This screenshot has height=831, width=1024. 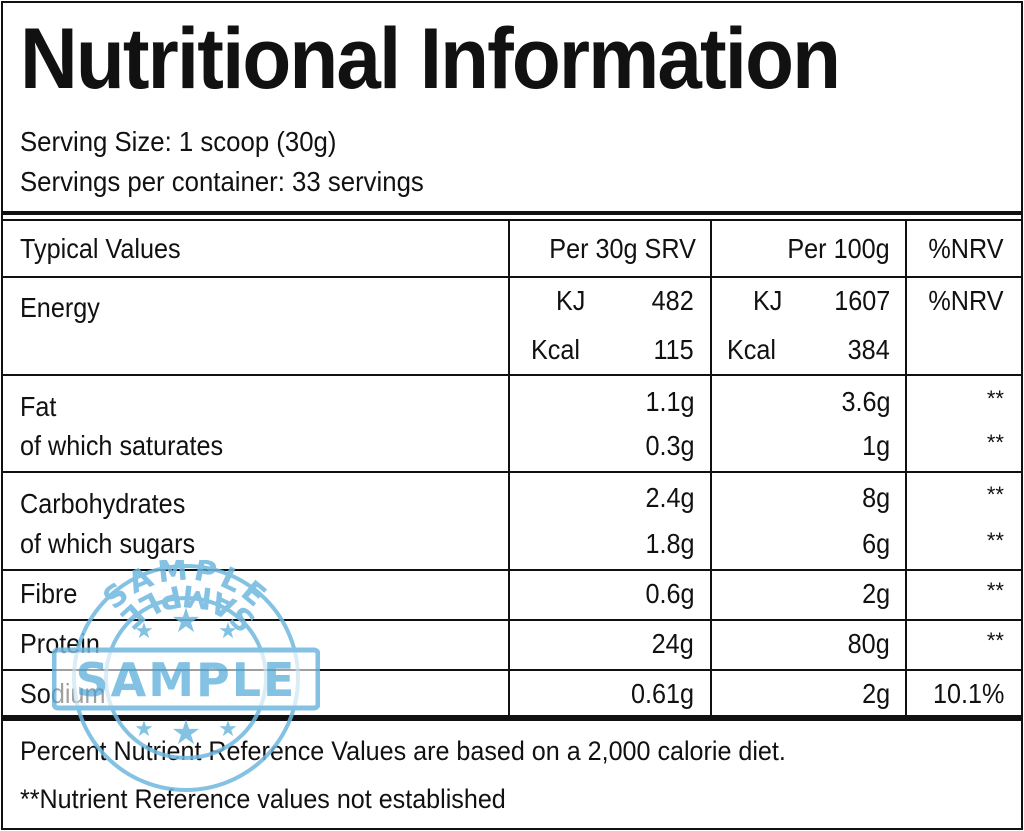 I want to click on energy-kcal-per-serving: 115, so click(x=673, y=349).